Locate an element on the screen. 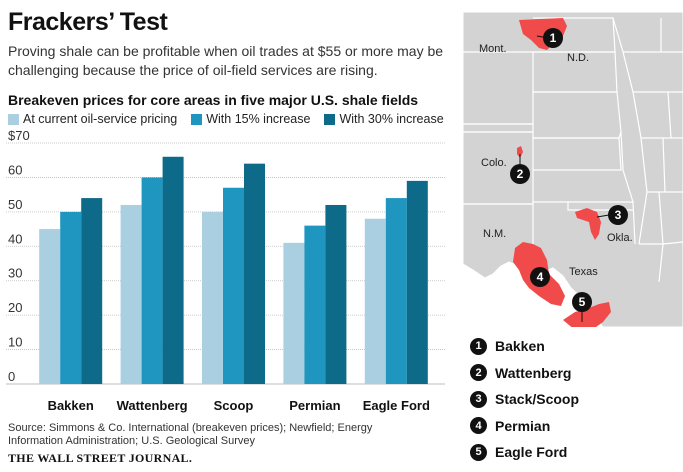 This screenshot has width=683, height=472. map-label-mont: Mont. is located at coordinates (493, 49).